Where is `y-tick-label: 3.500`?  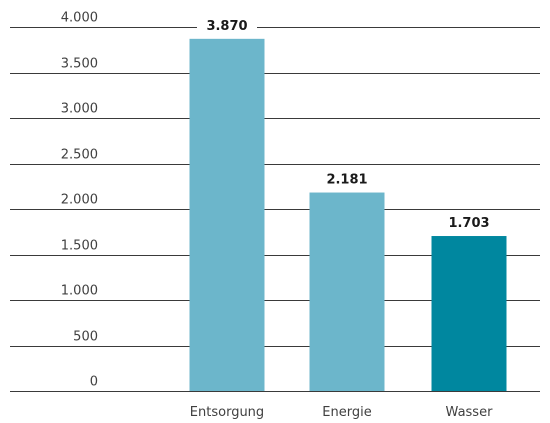
y-tick-label: 3.500 is located at coordinates (79, 64).